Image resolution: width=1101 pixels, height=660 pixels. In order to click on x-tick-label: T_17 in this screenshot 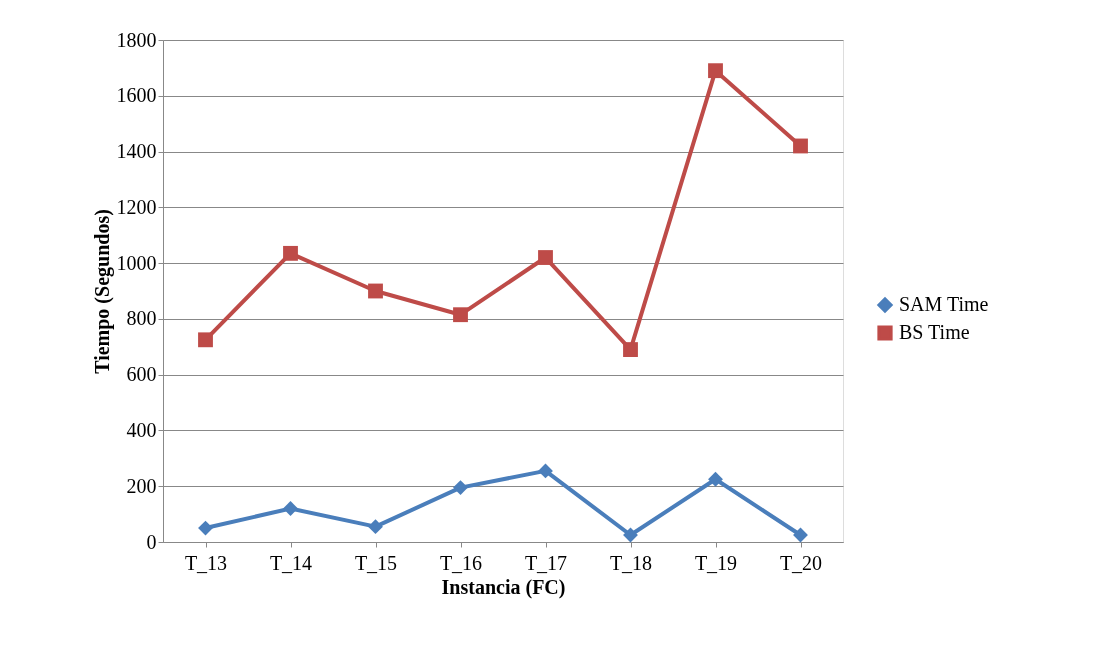, I will do `click(546, 562)`.